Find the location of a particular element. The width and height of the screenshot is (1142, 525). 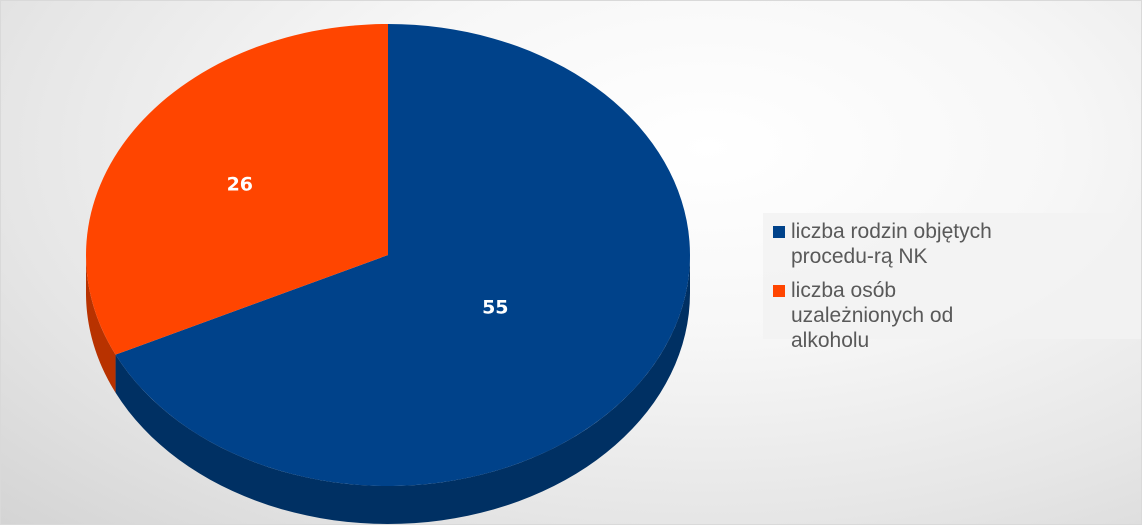

legend-swatch-alcohol is located at coordinates (779, 291).